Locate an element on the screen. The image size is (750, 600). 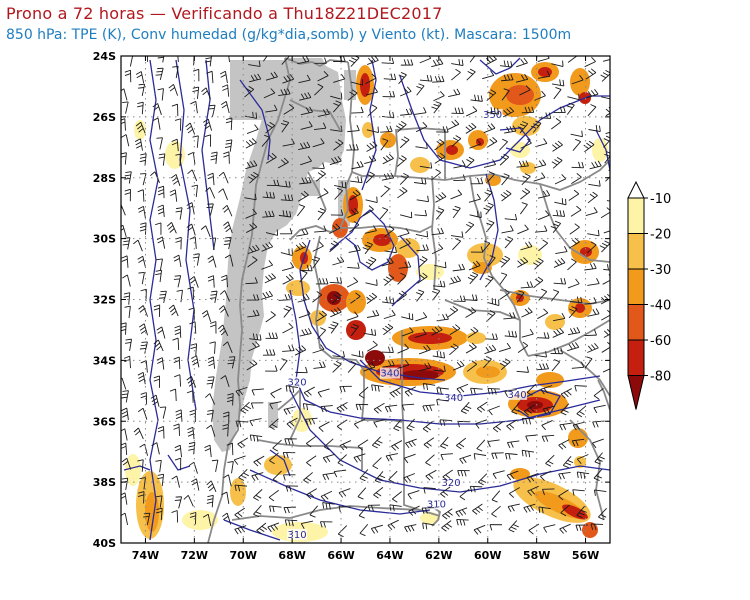
legend-arrow-top is located at coordinates (636, 189).